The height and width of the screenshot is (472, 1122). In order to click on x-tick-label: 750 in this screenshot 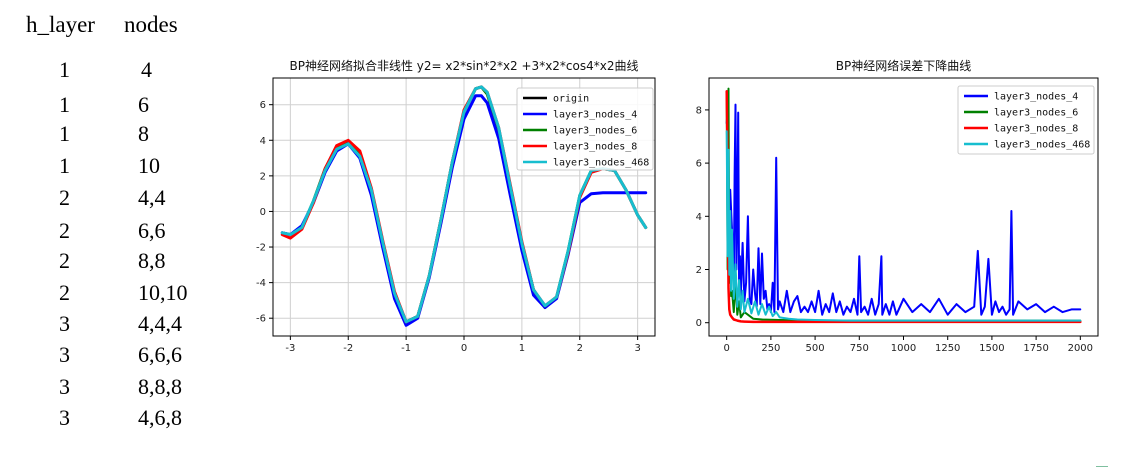, I will do `click(859, 348)`.